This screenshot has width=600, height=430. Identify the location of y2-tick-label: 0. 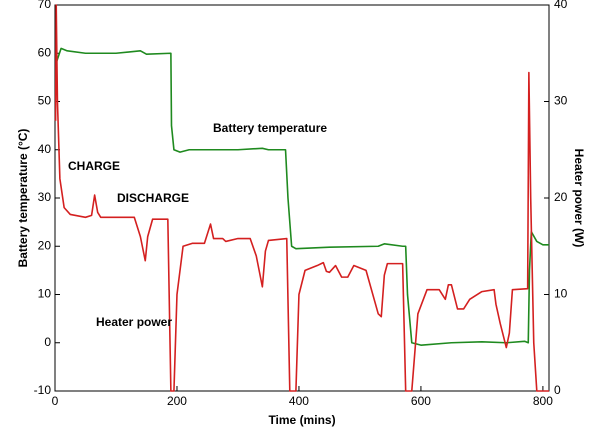
(557, 390).